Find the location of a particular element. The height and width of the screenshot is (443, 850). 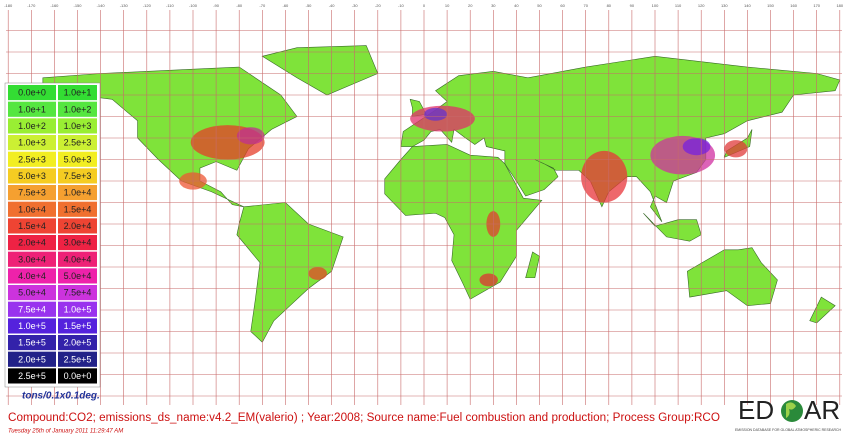

legend-low: 1.0e+3 is located at coordinates (32, 143).